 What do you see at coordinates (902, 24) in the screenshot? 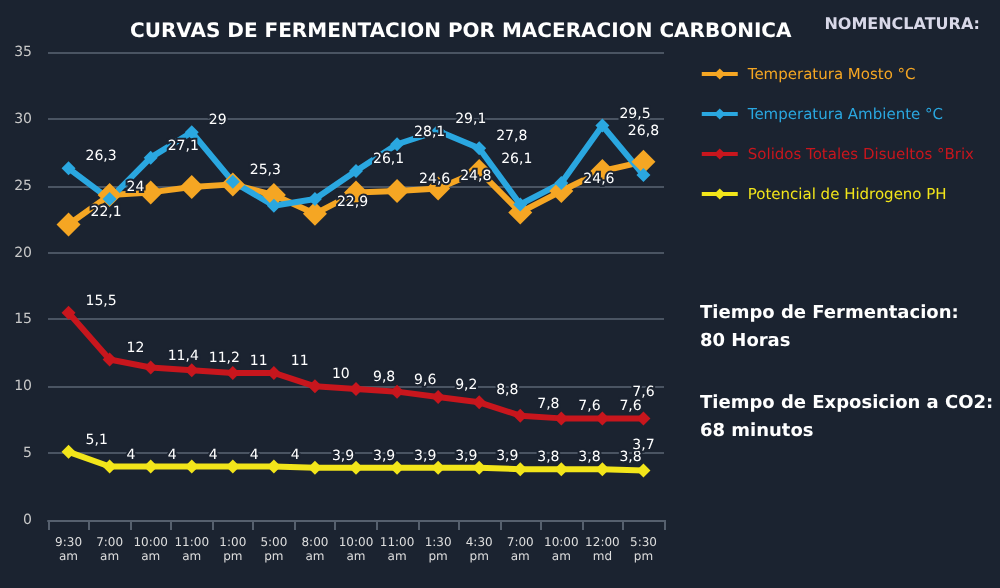
I see `legend-title: NOMENCLATURA:` at bounding box center [902, 24].